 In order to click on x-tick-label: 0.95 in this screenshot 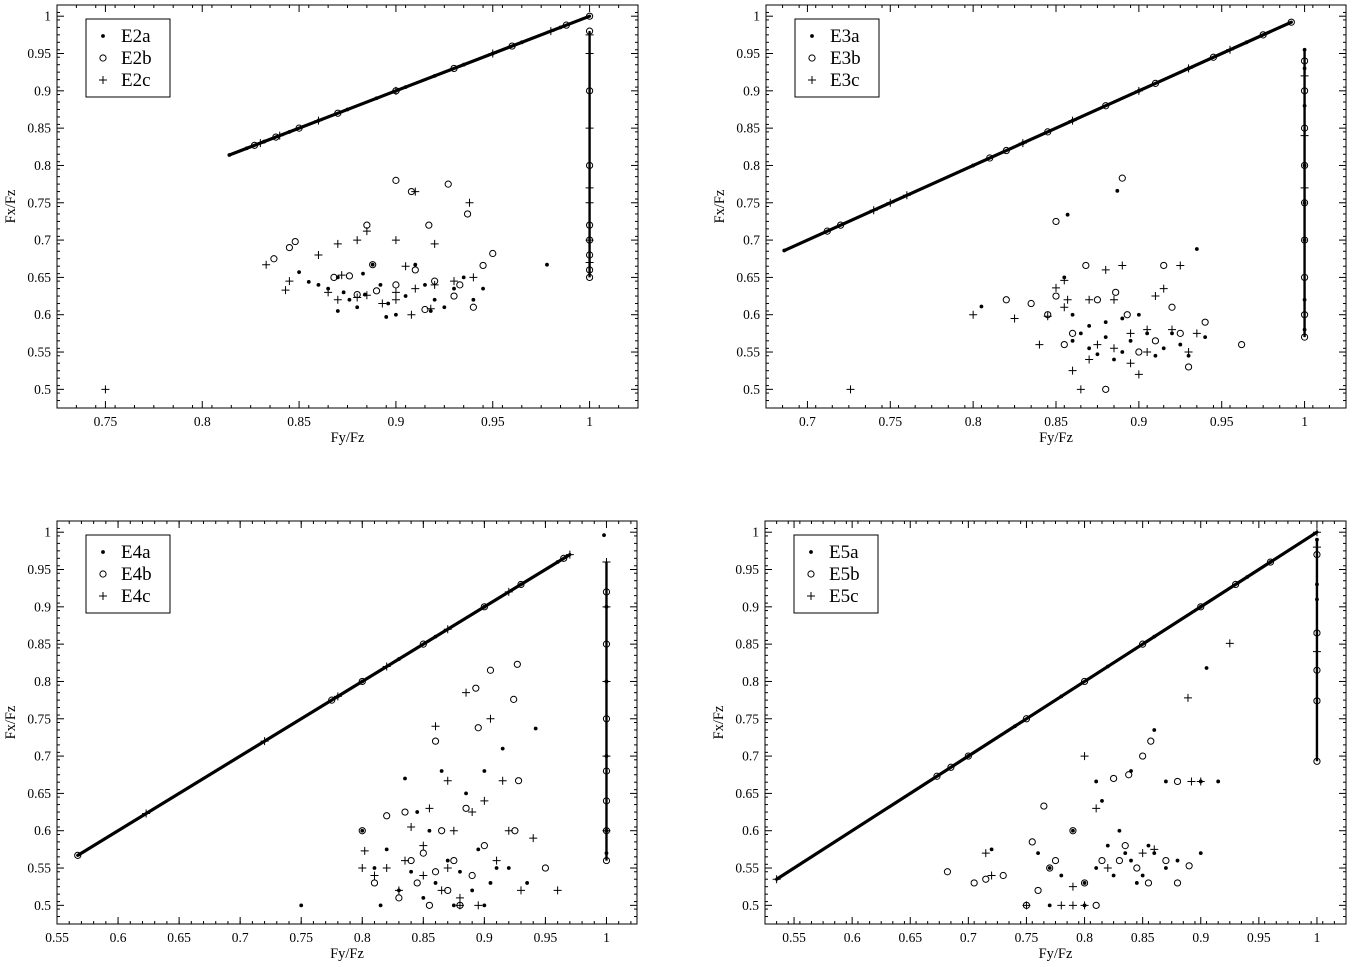, I will do `click(546, 937)`.